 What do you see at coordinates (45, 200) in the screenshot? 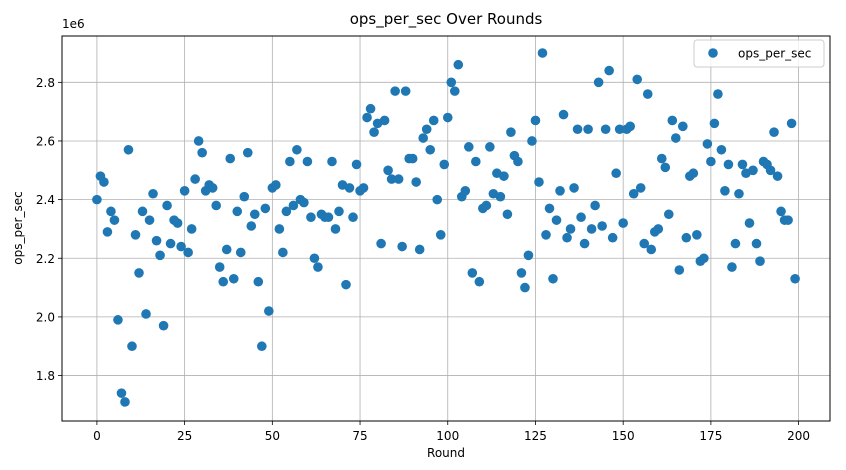
I see `y-tick-label: 2.4` at bounding box center [45, 200].